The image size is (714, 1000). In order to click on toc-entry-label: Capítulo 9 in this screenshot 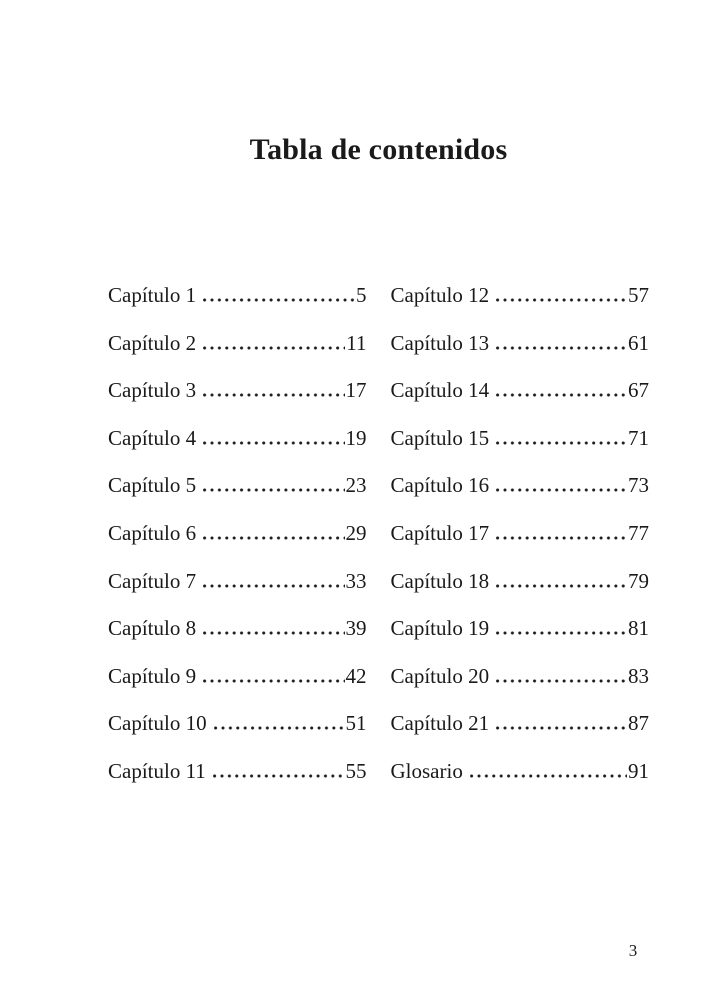, I will do `click(152, 675)`.